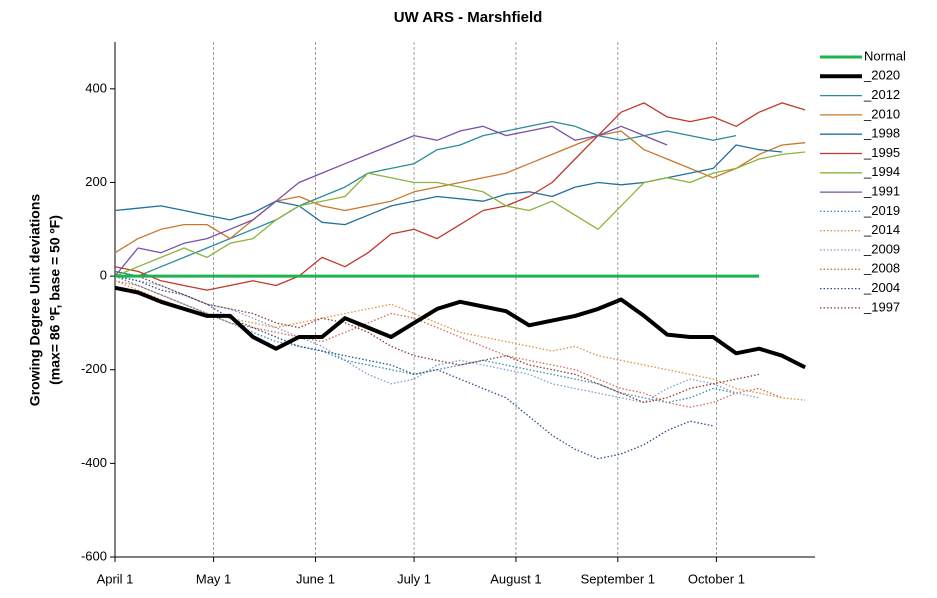 The height and width of the screenshot is (598, 937). Describe the element at coordinates (96, 87) in the screenshot. I see `y-tick-label: 400` at that location.